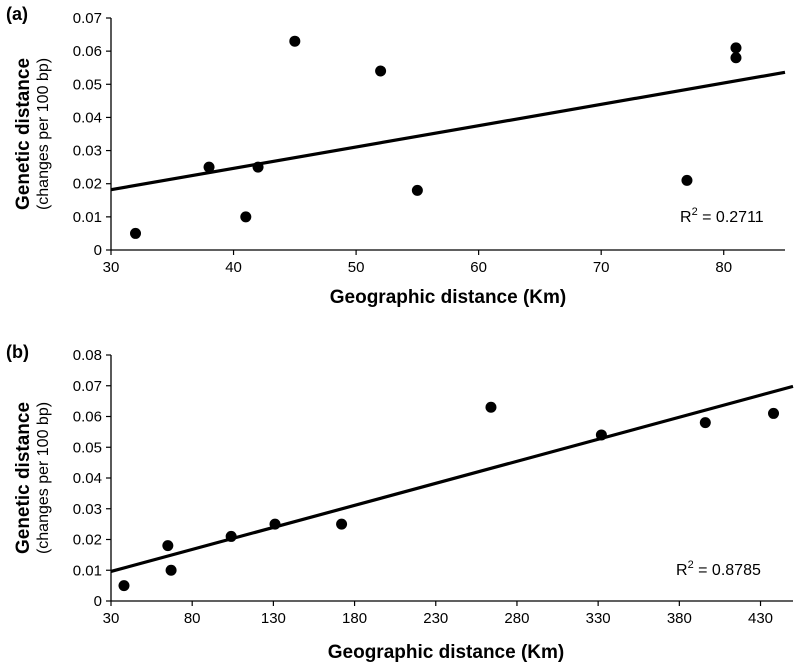 This screenshot has width=795, height=665. I want to click on x-tick-label: 60, so click(478, 267).